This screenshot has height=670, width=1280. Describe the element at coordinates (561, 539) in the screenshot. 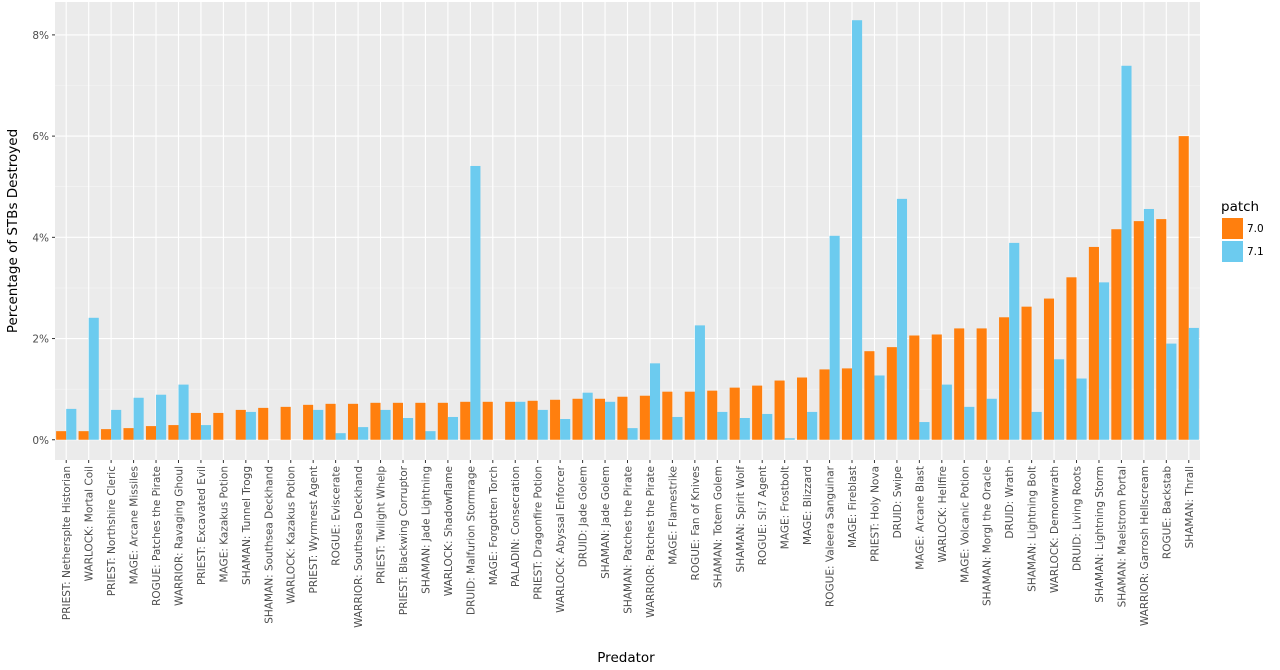

I see `x-tick-label: WARLOCK: Abyssal Enforcer` at that location.